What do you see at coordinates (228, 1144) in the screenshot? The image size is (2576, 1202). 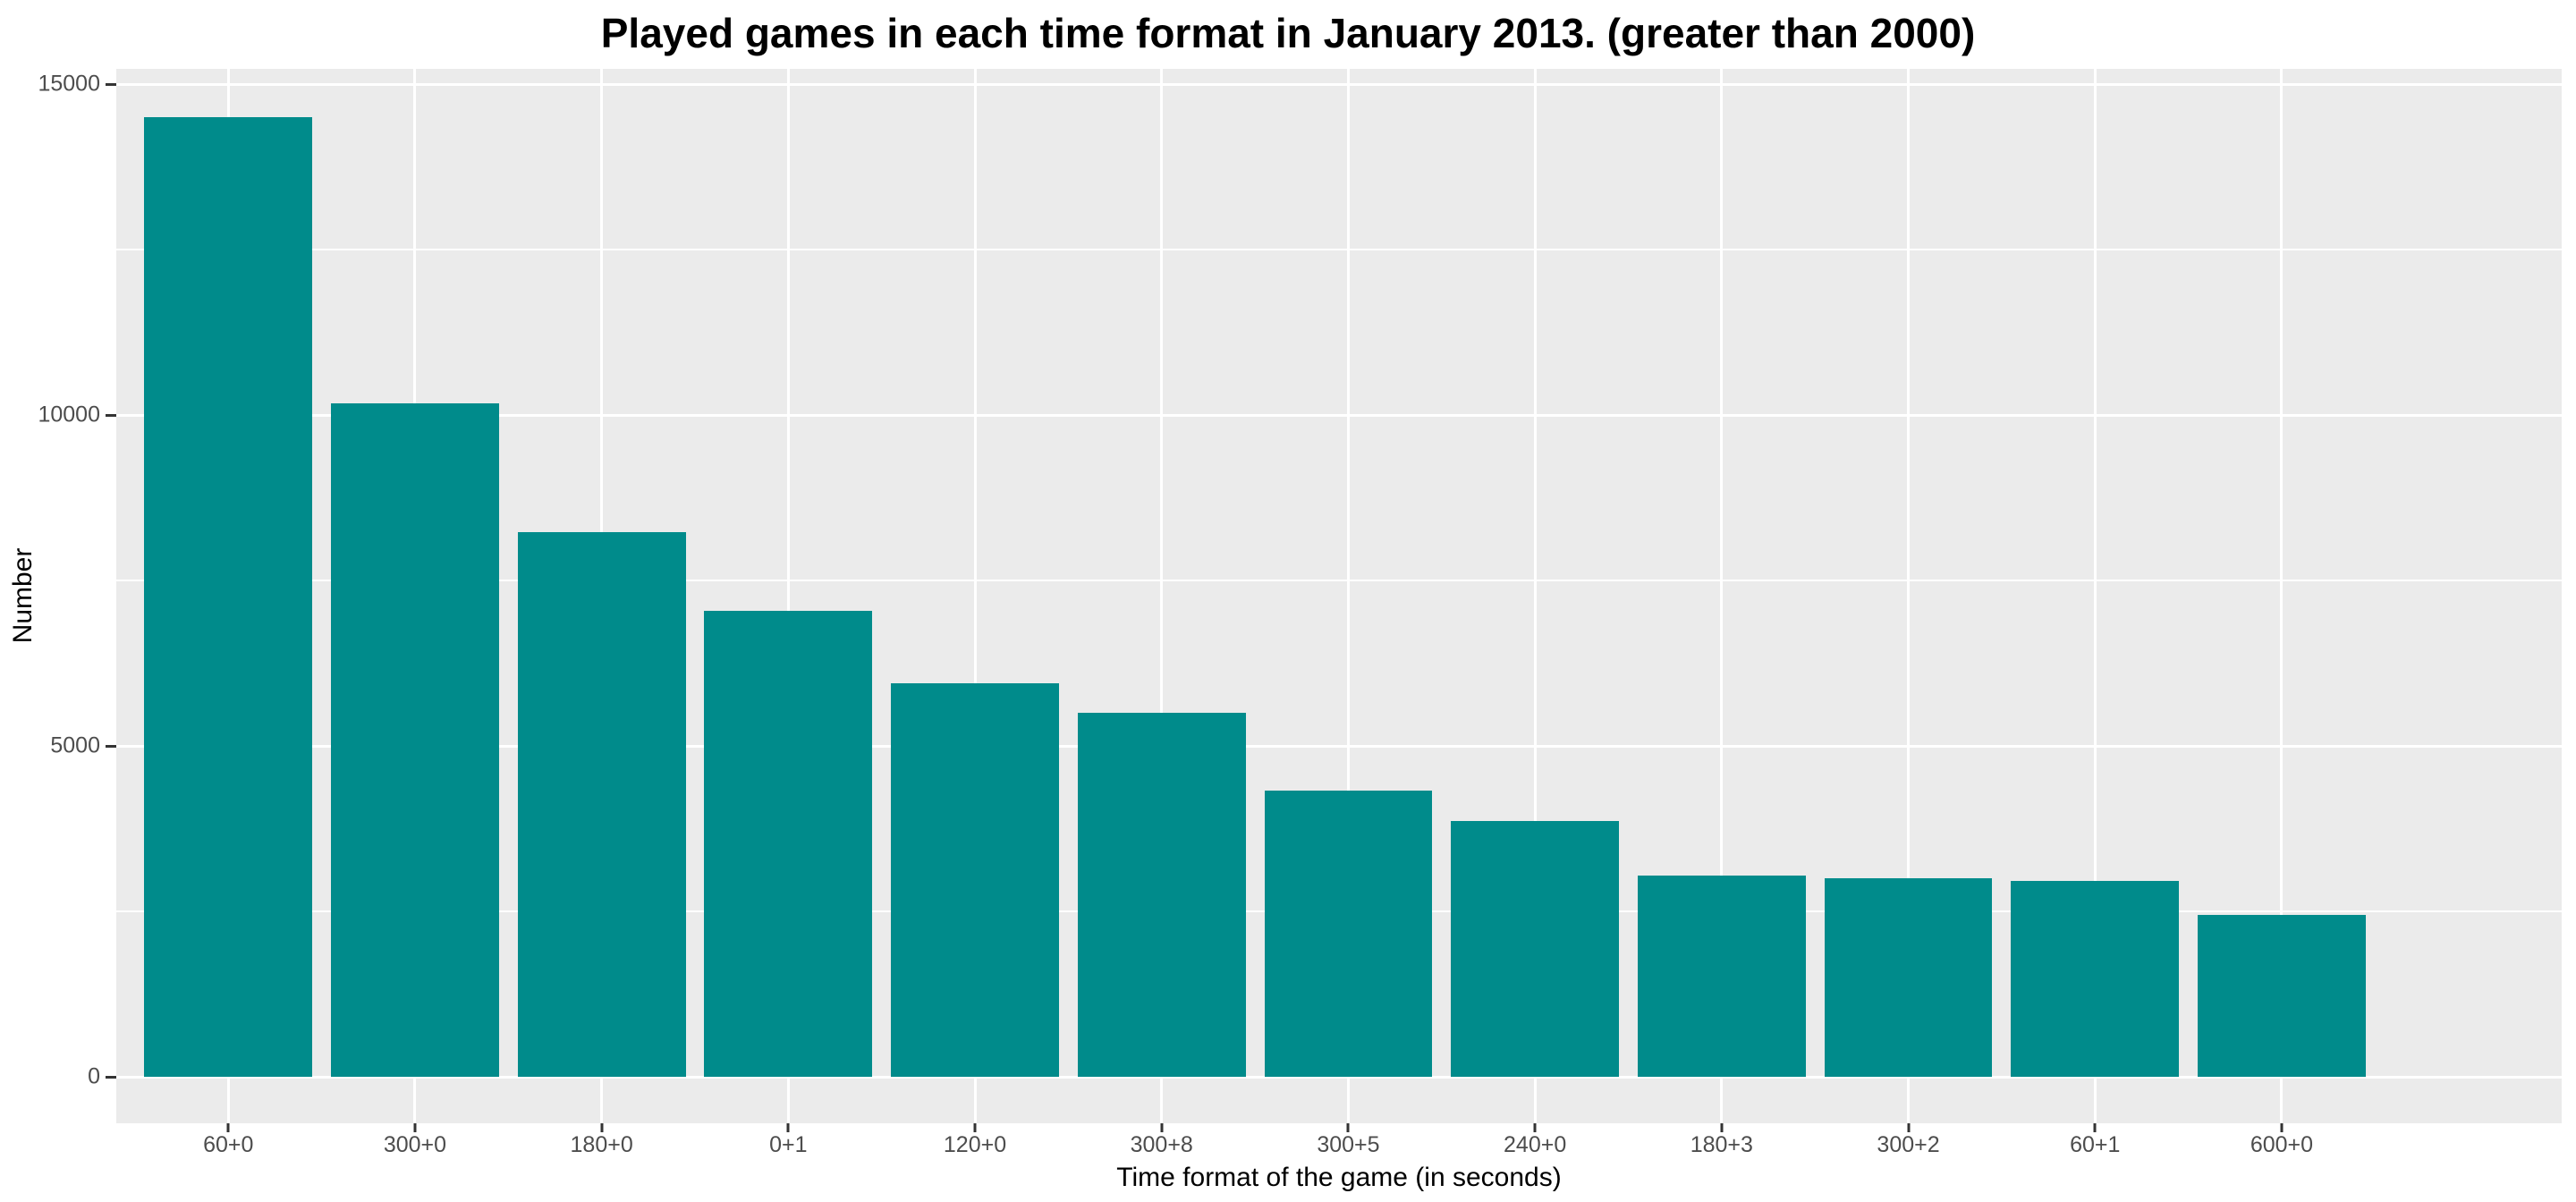 I see `x-tick-label: 60+0` at bounding box center [228, 1144].